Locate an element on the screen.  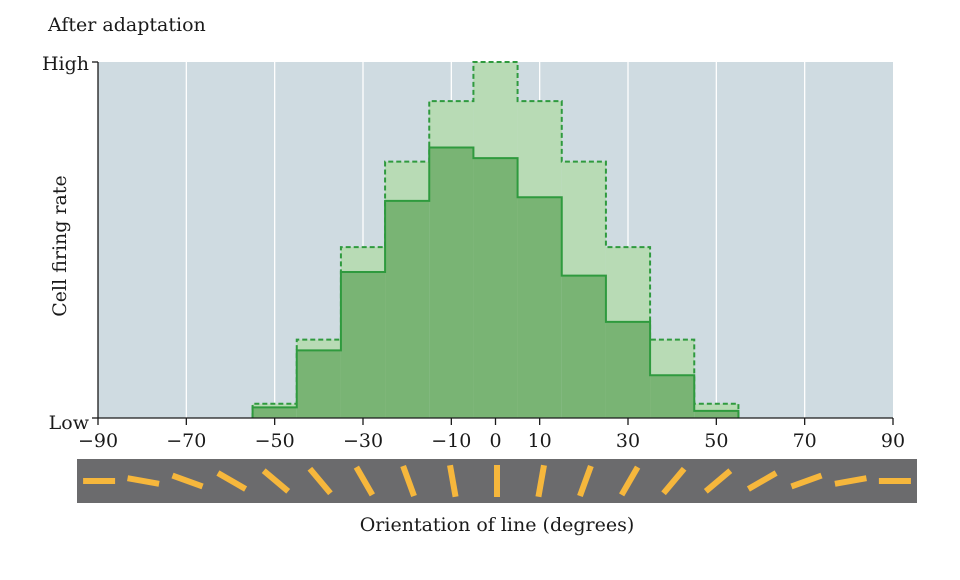
x-tick-label: −70 is located at coordinates (186, 441).